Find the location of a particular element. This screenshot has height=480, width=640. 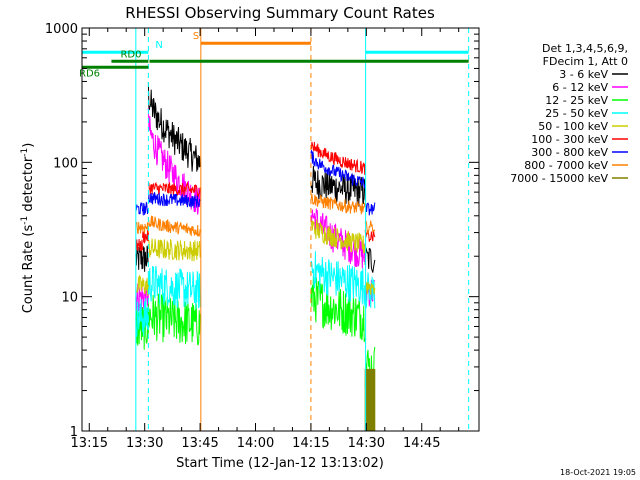

legend-label-3: 25 - 50 keV is located at coordinates (576, 113).